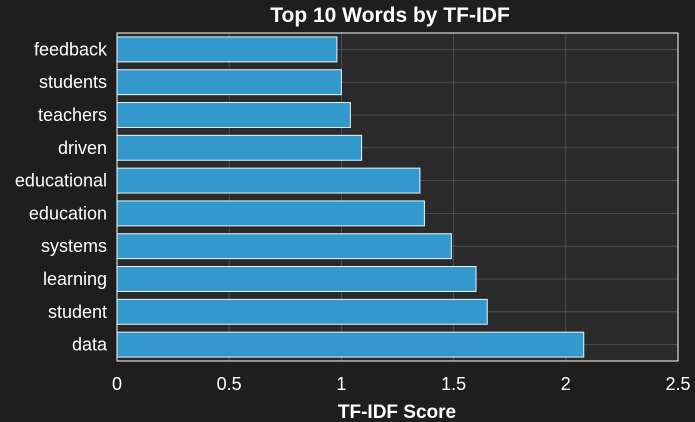 This screenshot has height=422, width=695. I want to click on x-tick-label: 0, so click(117, 384).